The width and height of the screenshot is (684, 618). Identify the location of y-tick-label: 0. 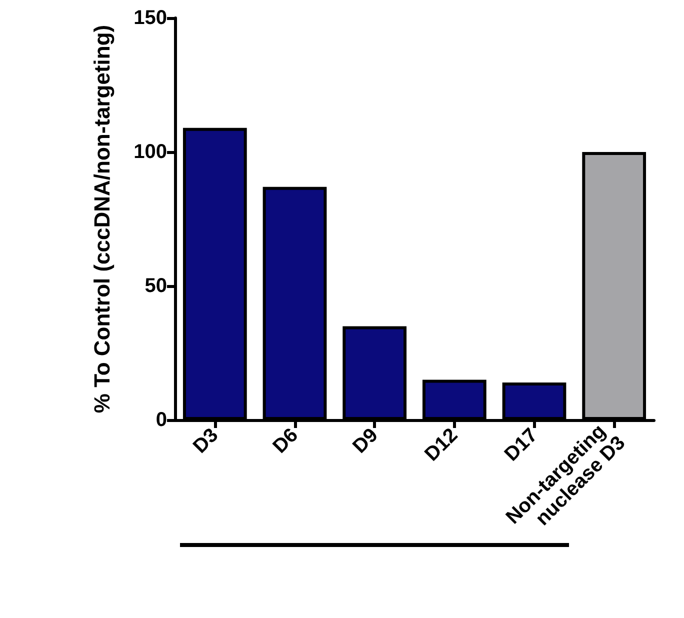
(161, 420).